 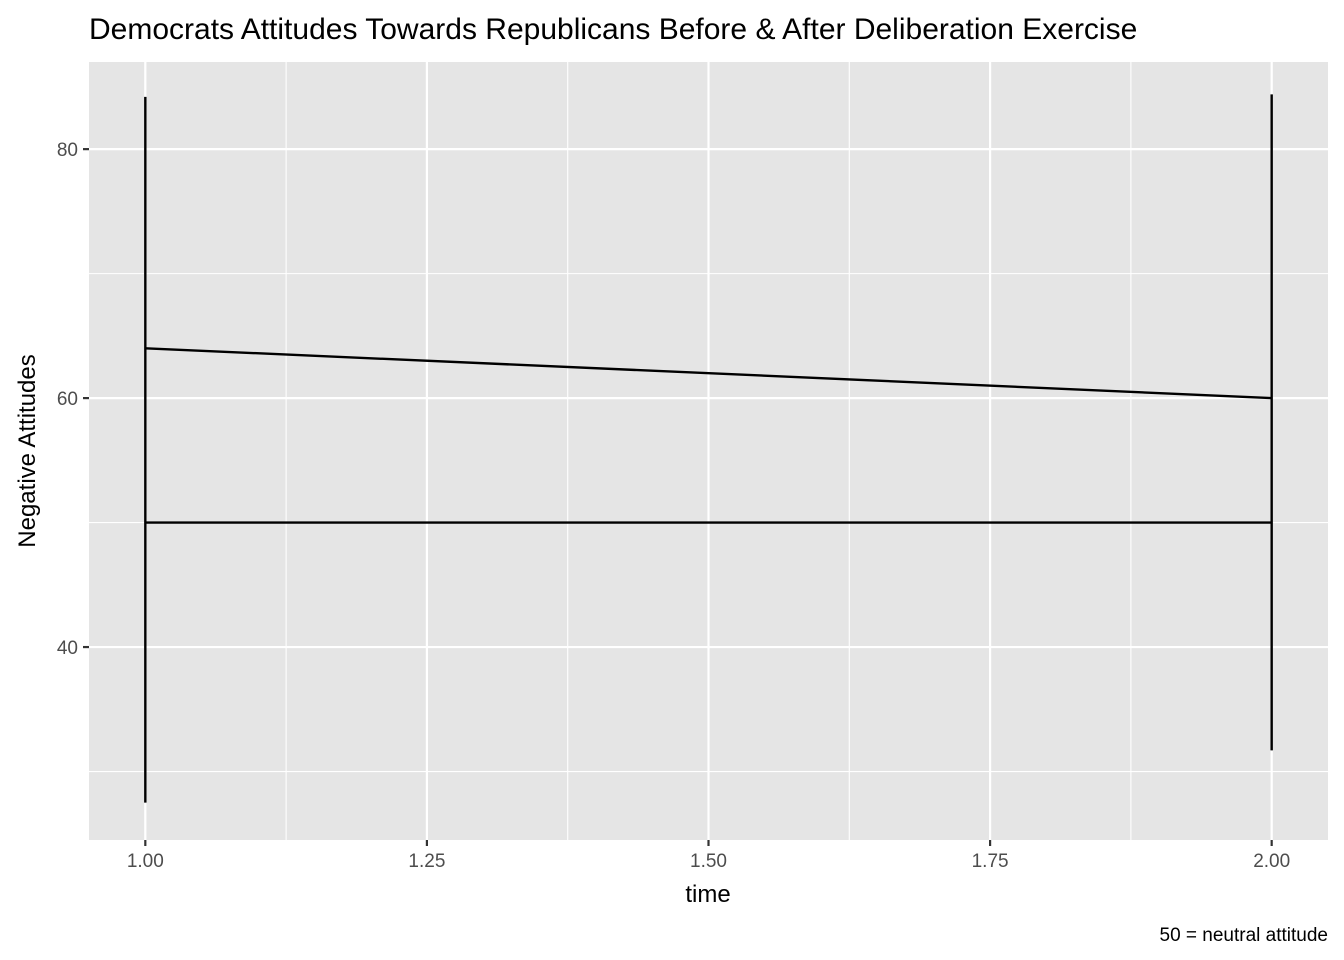 I want to click on x-tick-label: 1.75, so click(x=990, y=861).